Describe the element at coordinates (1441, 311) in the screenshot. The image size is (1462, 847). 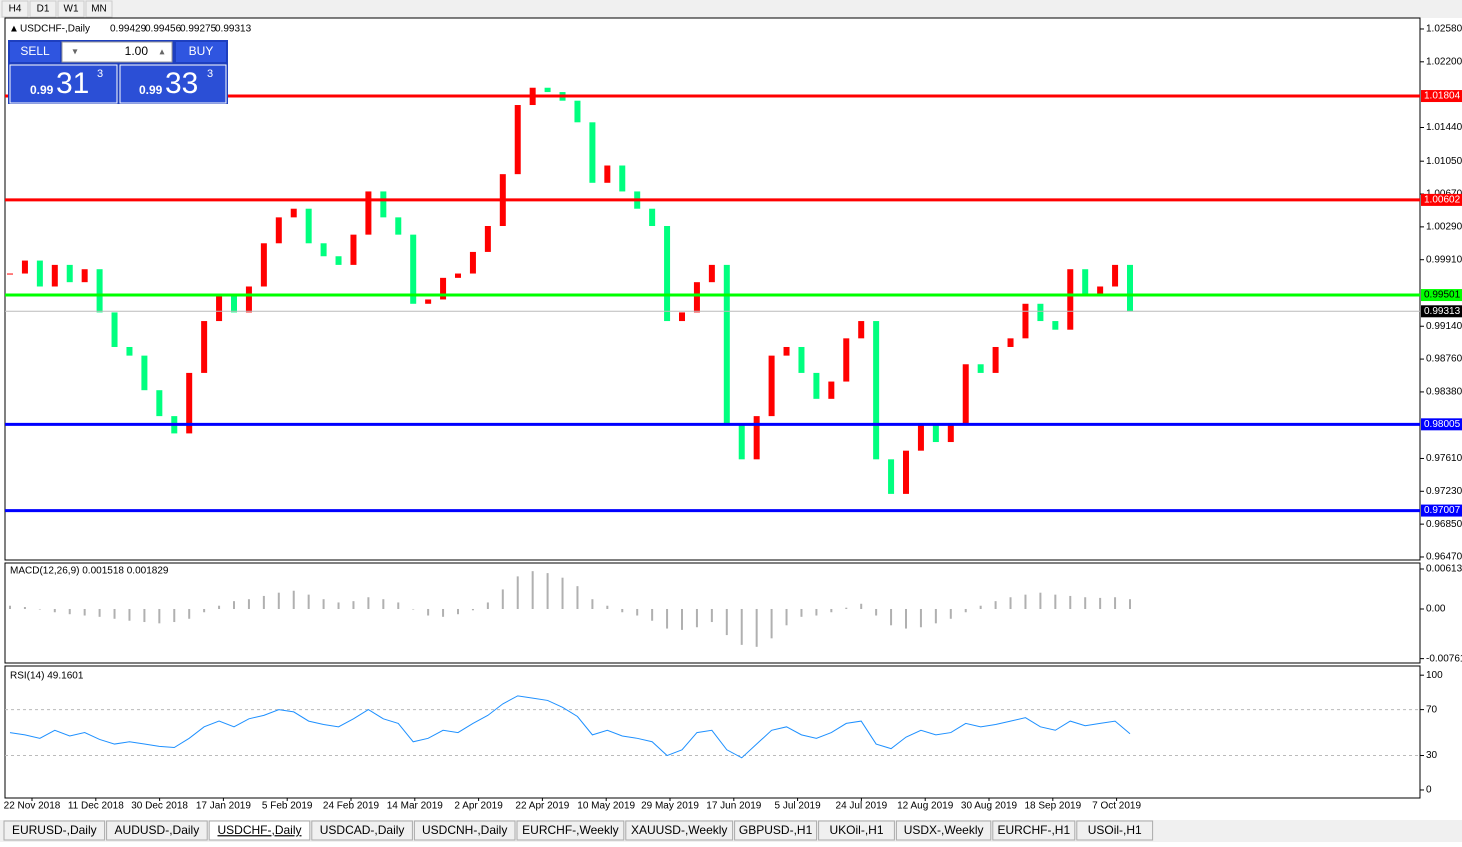
I see `current-price-box` at that location.